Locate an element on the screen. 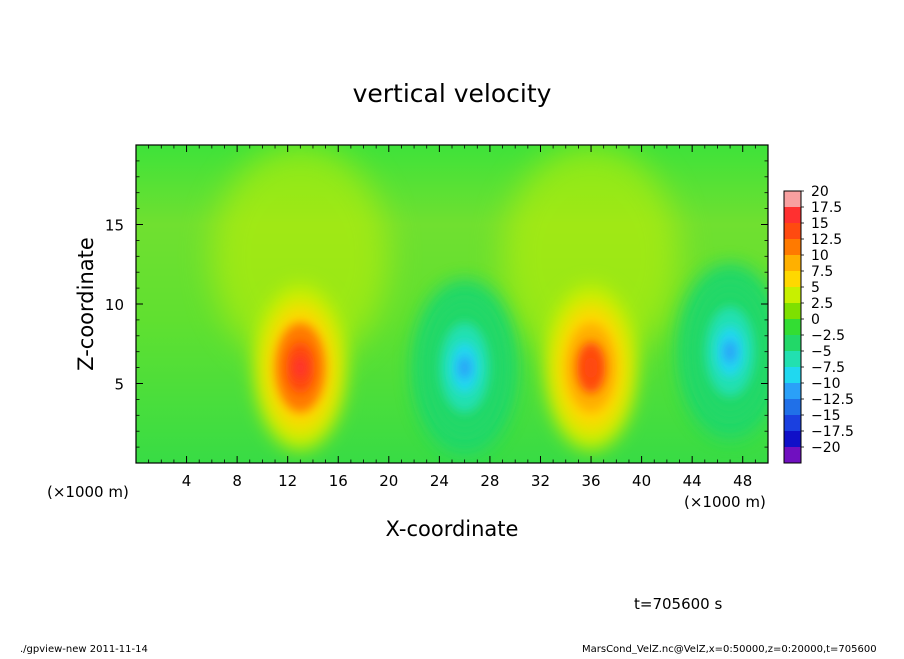 The image size is (904, 659). x-tick-label: 12 is located at coordinates (287, 481).